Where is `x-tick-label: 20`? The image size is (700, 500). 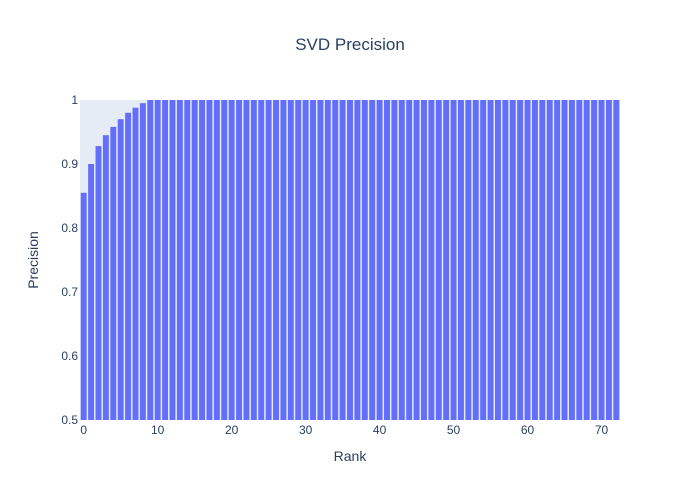
x-tick-label: 20 is located at coordinates (232, 430).